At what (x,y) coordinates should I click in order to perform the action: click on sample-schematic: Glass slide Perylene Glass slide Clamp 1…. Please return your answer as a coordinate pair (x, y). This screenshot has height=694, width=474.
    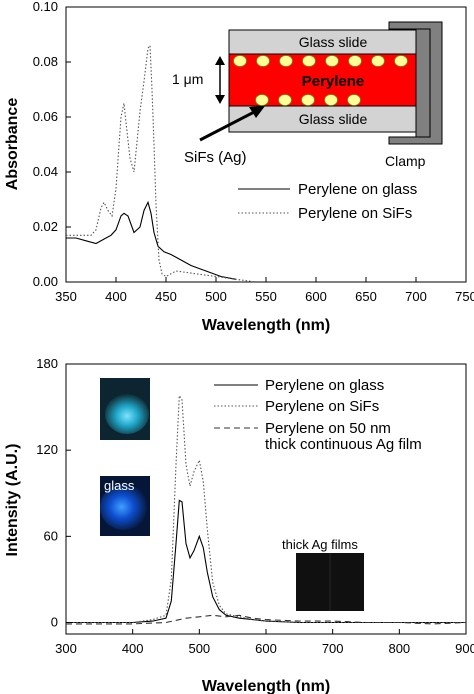
    Looking at the image, I should click on (307, 95).